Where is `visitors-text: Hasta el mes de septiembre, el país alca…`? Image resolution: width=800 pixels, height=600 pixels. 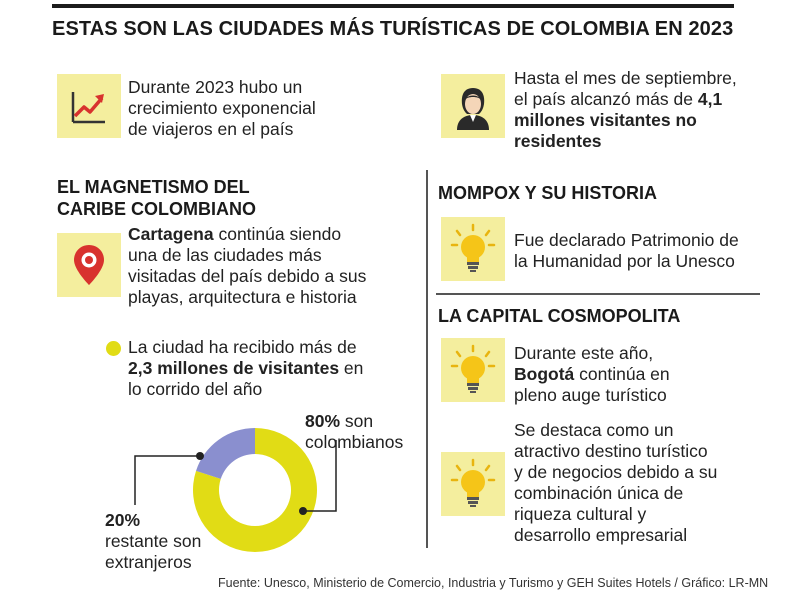 visitors-text: Hasta el mes de septiembre, el país alca… is located at coordinates (625, 109).